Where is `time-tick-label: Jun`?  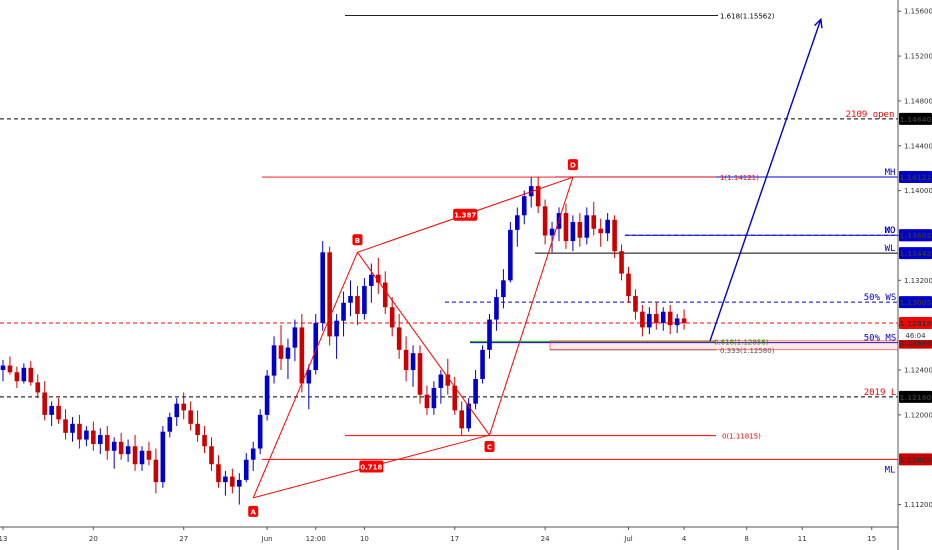
time-tick-label: Jun is located at coordinates (267, 539).